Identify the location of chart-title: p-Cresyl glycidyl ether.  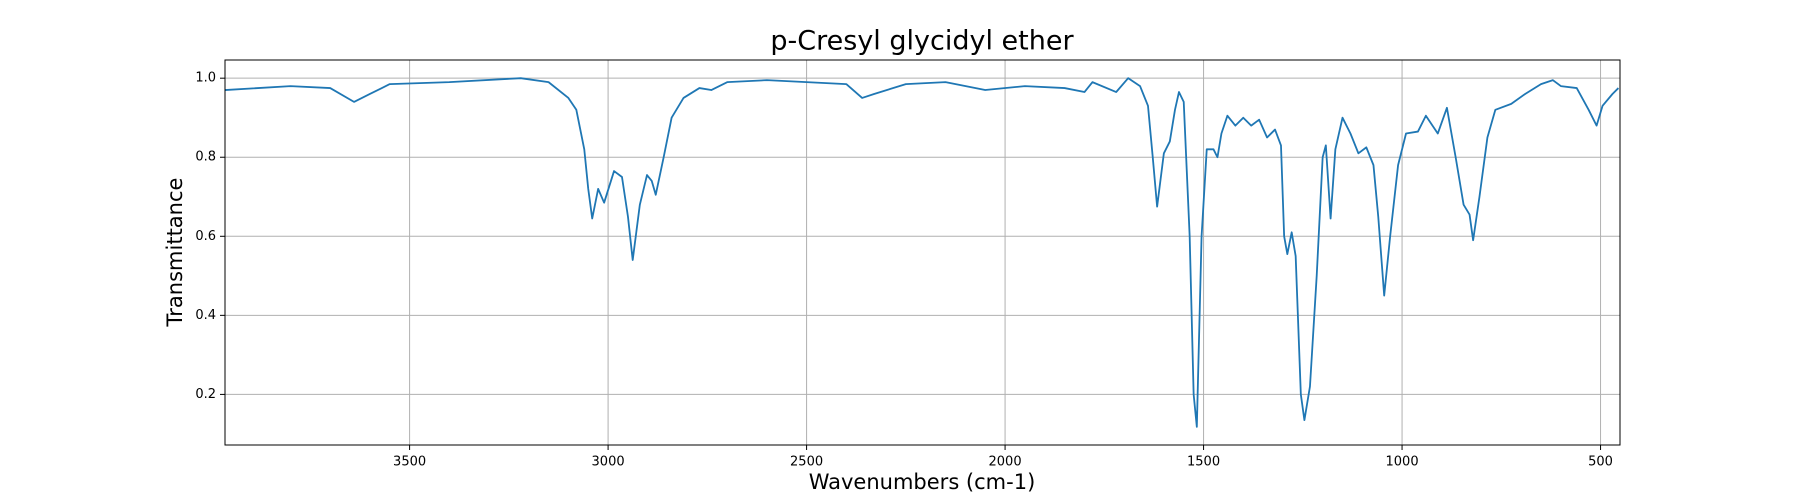
(922, 41).